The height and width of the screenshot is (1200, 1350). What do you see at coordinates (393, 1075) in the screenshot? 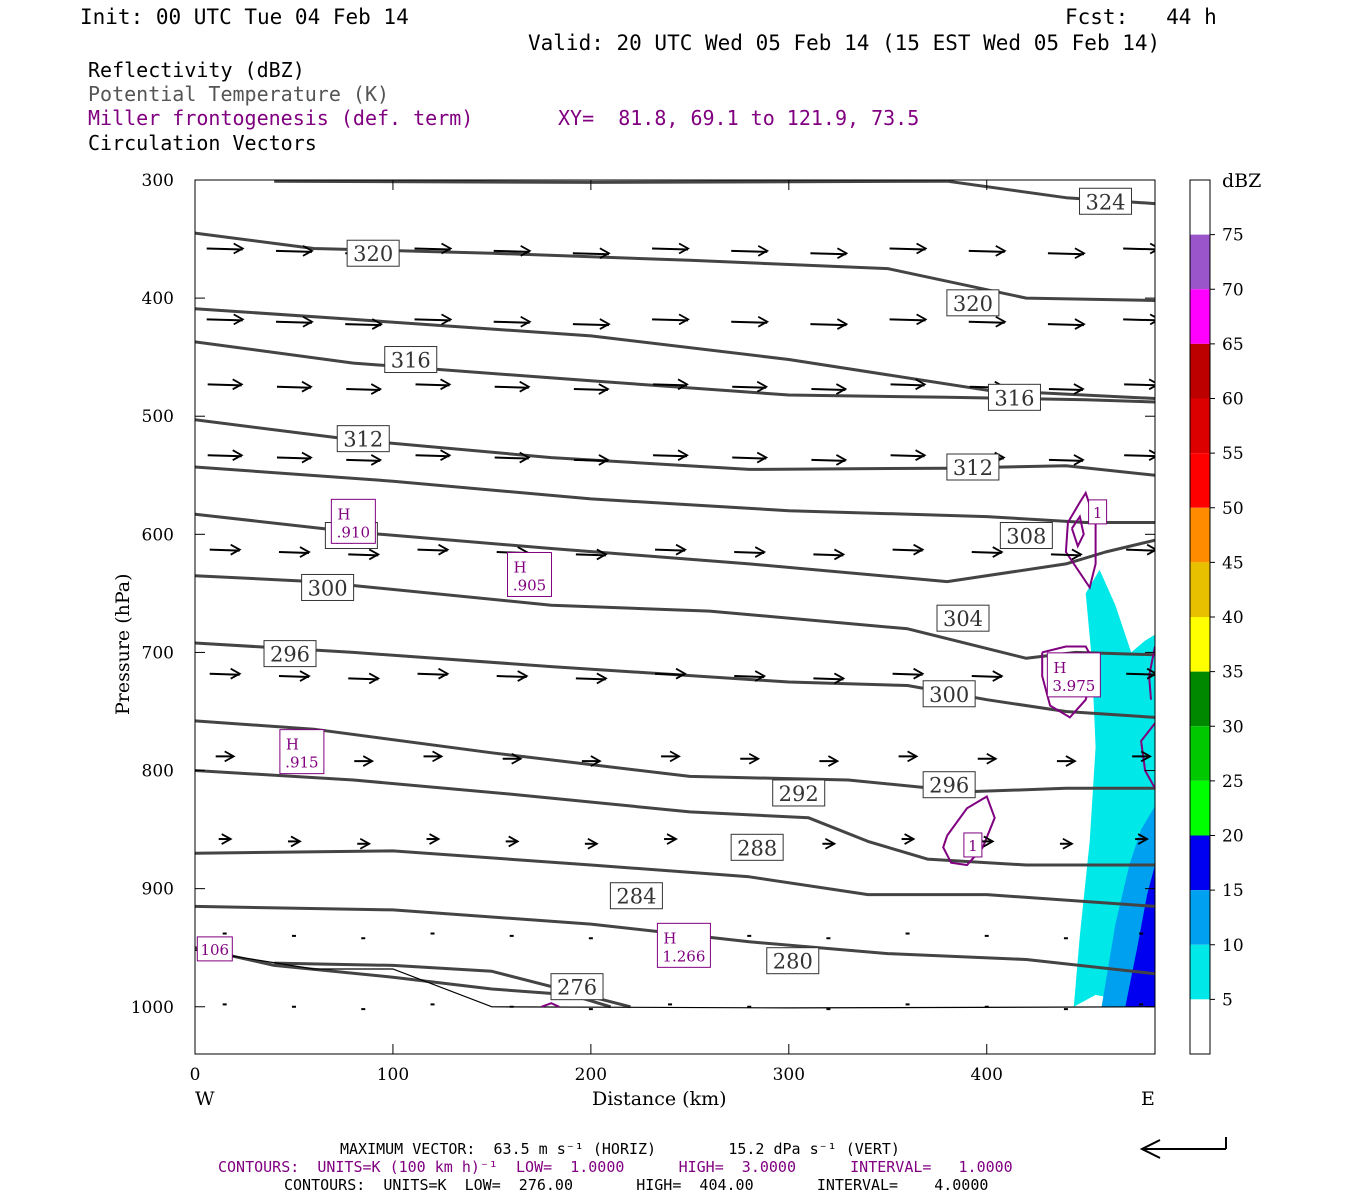
I see `x-tick-label: 100` at bounding box center [393, 1075].